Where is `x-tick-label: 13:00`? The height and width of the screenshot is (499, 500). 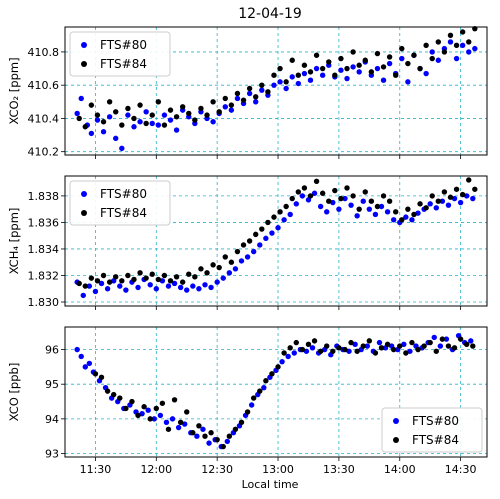
x-tick-label: 13:00 is located at coordinates (278, 469).